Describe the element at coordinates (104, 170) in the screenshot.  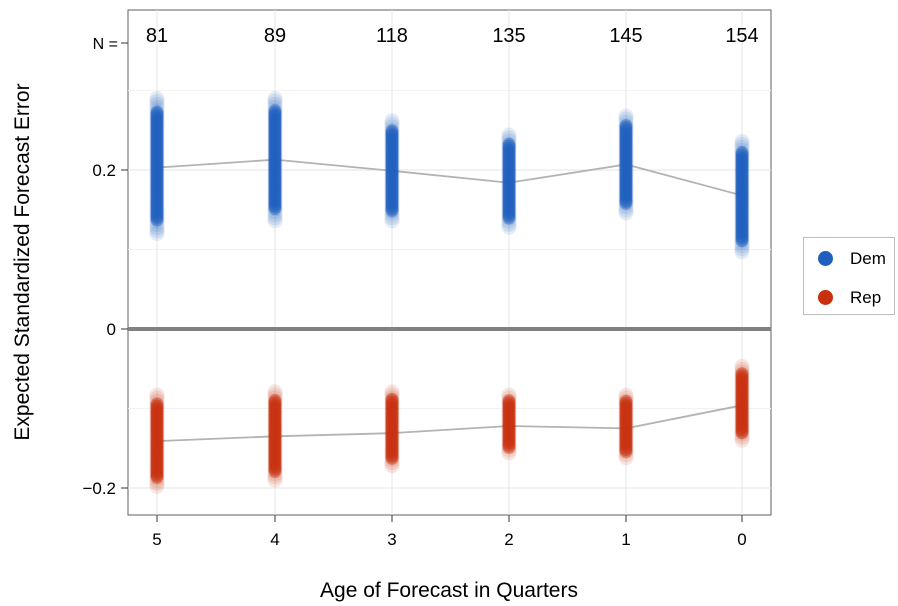
I see `y-tick-label: 0.2` at that location.